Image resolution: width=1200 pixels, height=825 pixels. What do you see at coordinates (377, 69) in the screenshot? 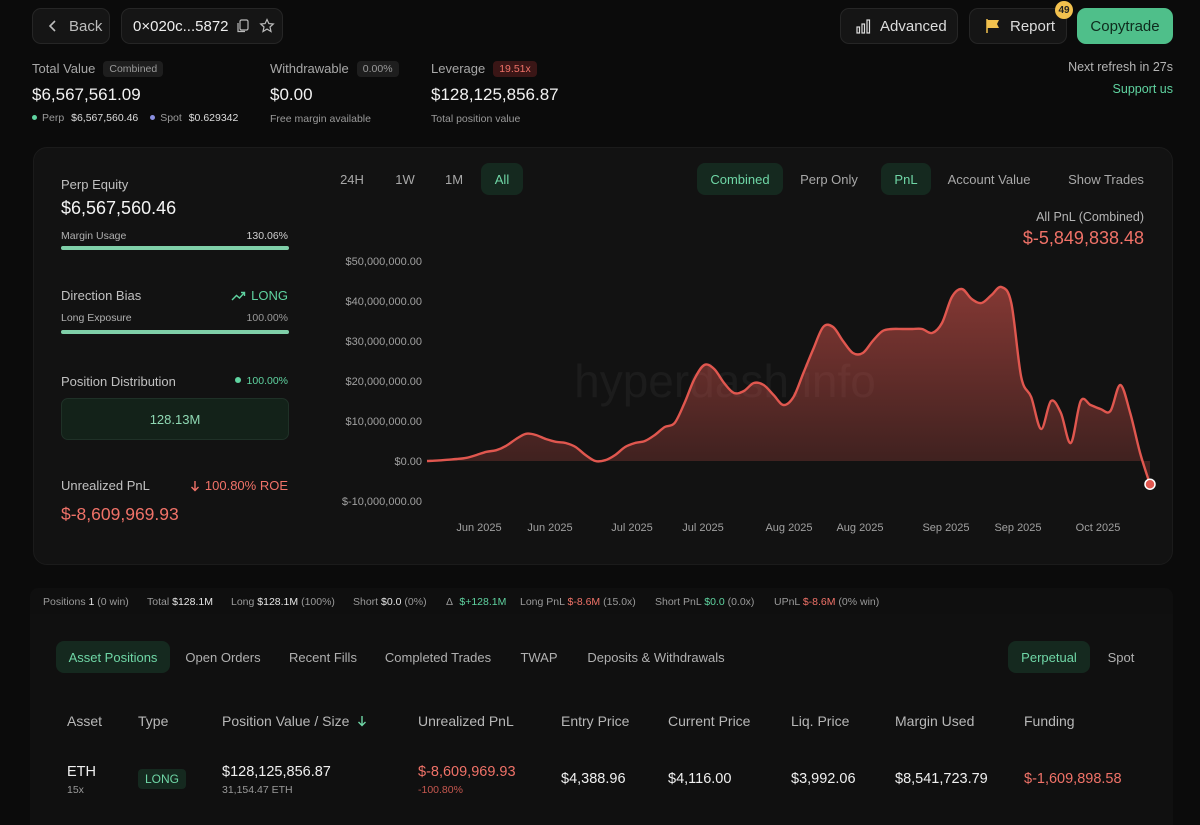
I see `withdrawable-badge: 0.00%` at bounding box center [377, 69].